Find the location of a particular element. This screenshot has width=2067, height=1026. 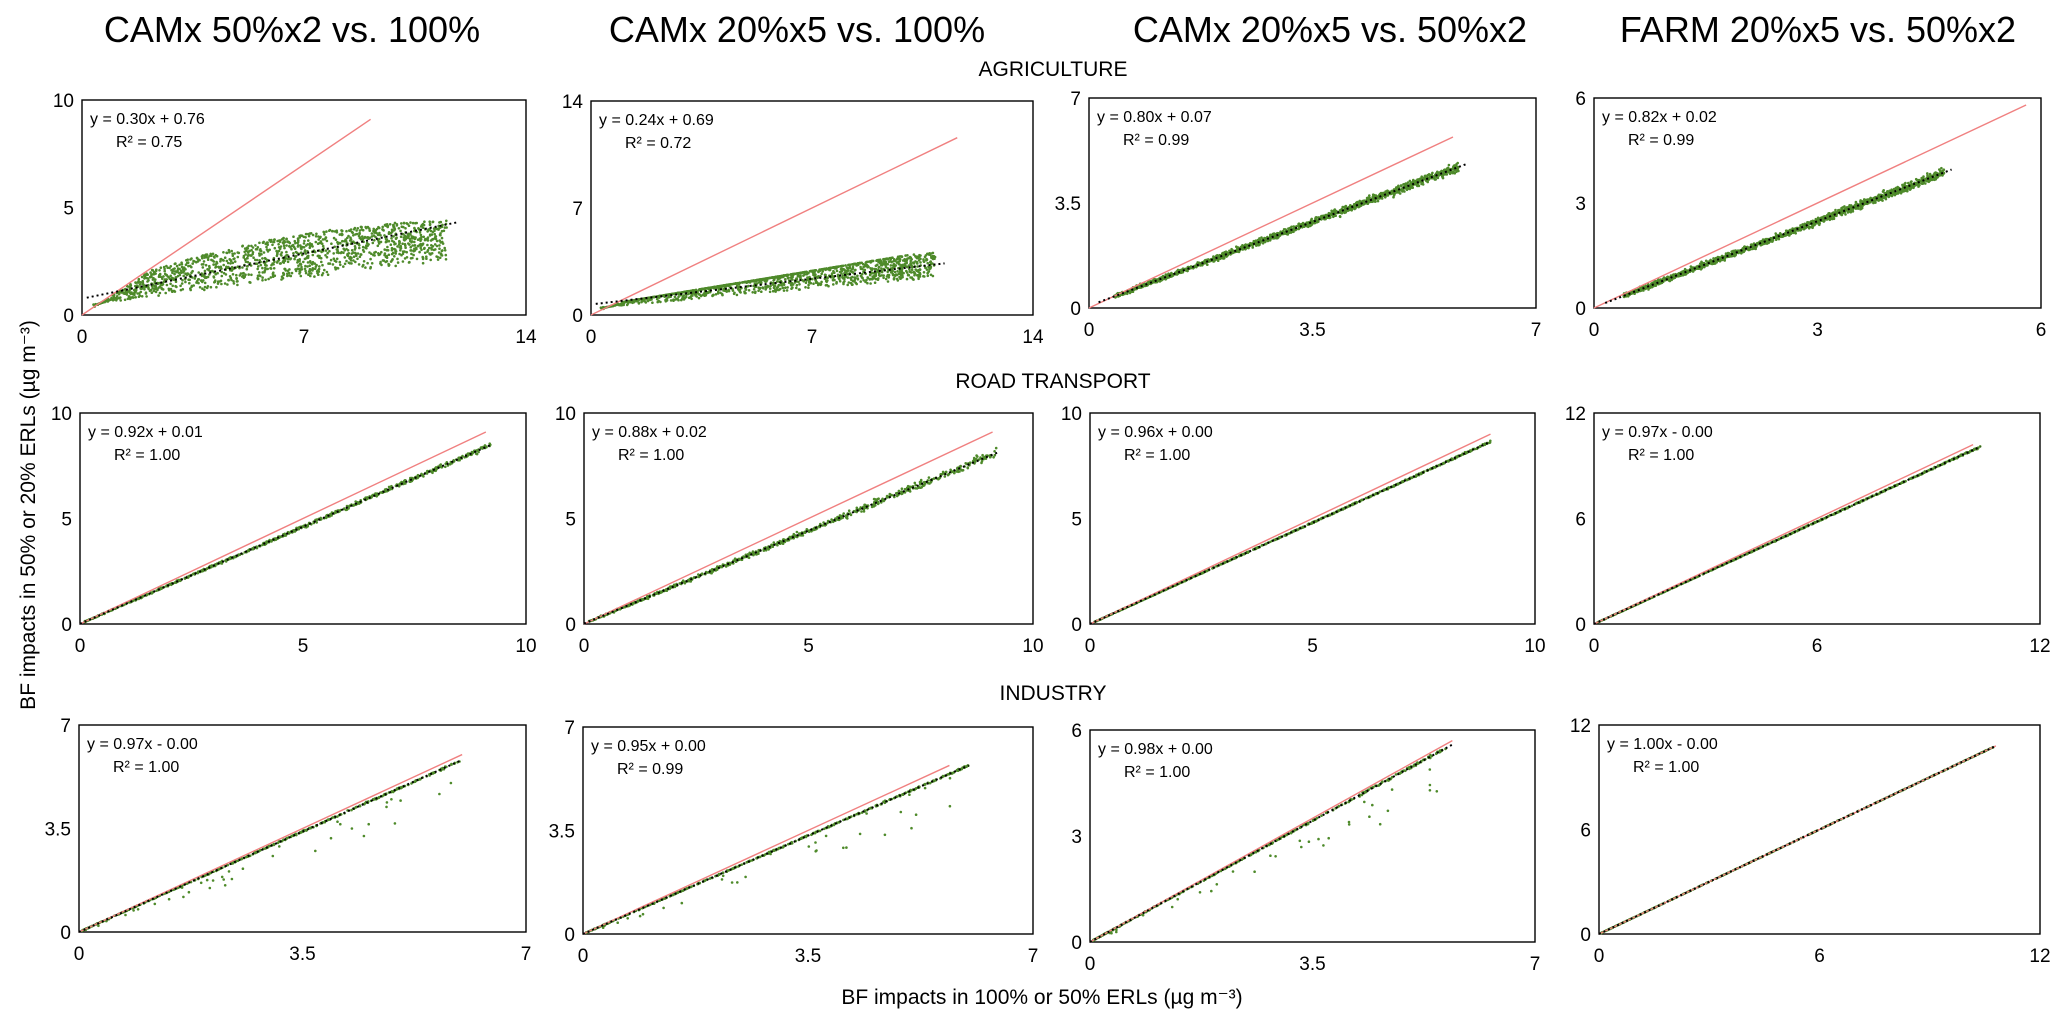

plot-frame is located at coordinates (812, 208).